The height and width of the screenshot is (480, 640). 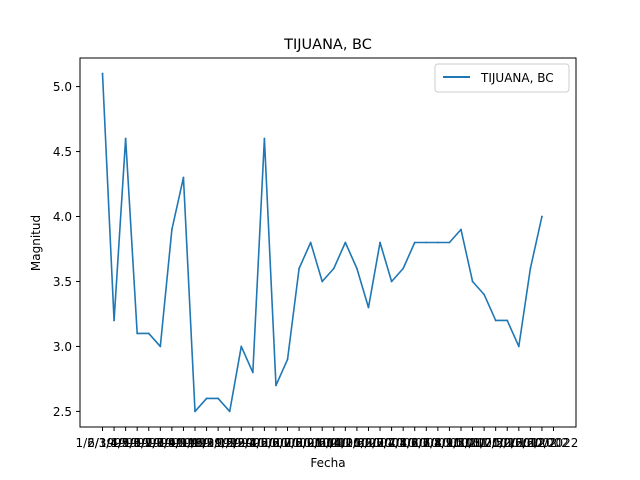 I want to click on x-tick-label: 3/6/2002, so click(x=542, y=443).